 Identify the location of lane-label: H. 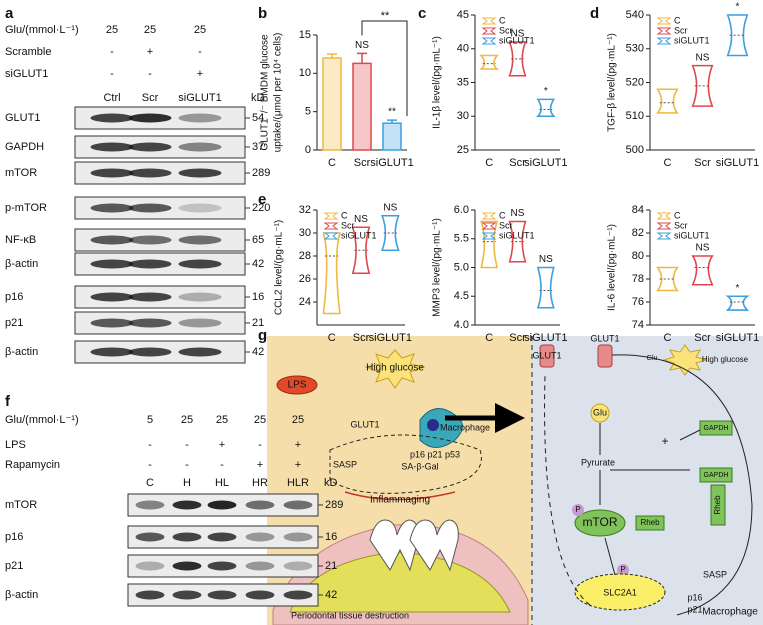
(187, 483).